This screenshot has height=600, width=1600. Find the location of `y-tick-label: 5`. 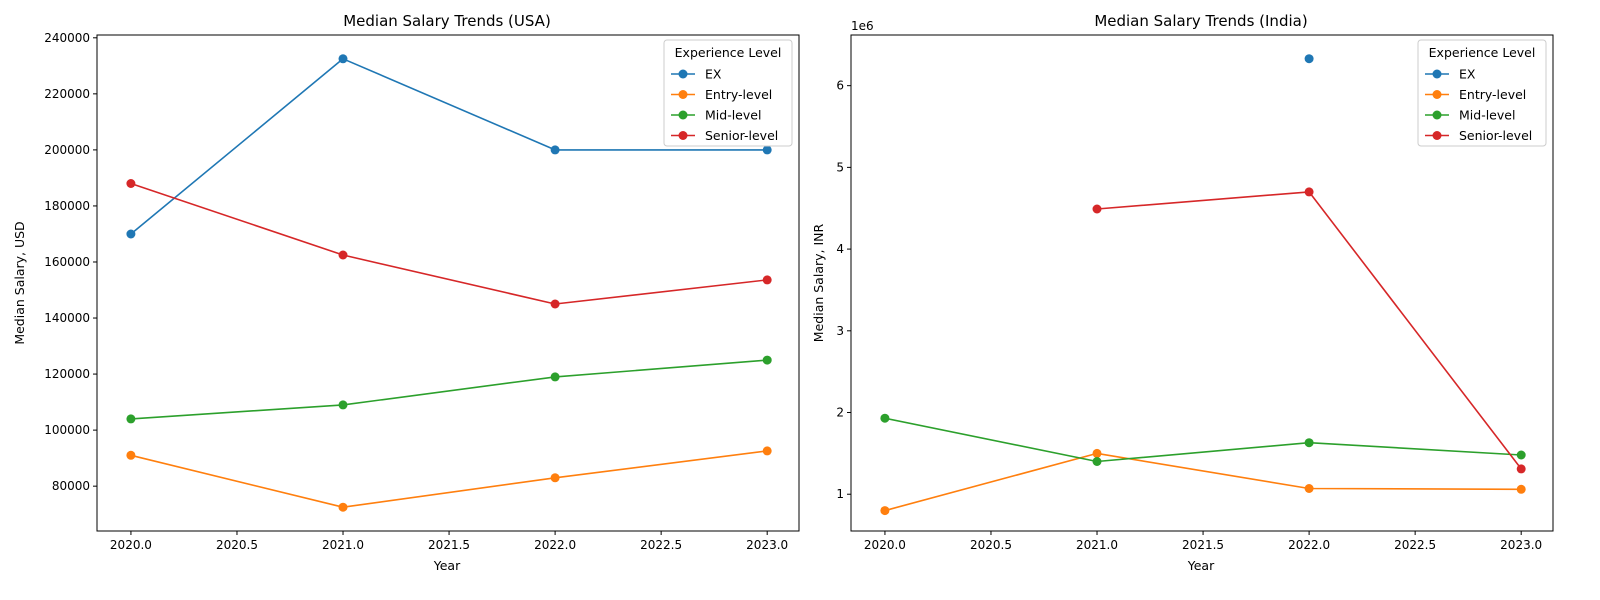

y-tick-label: 5 is located at coordinates (840, 167).